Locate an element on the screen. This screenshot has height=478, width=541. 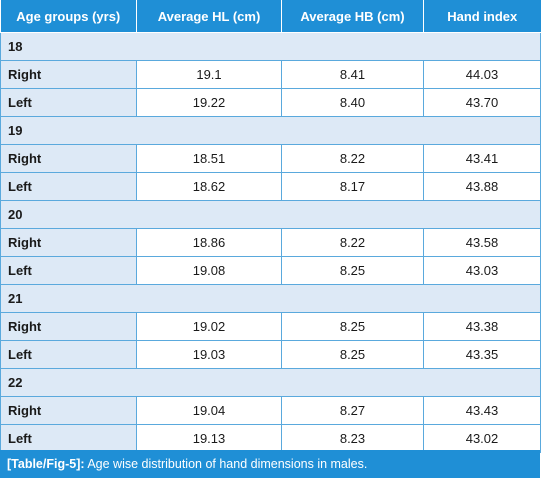
table-row: Right 19.02 8.25 43.38 is located at coordinates (270, 326).